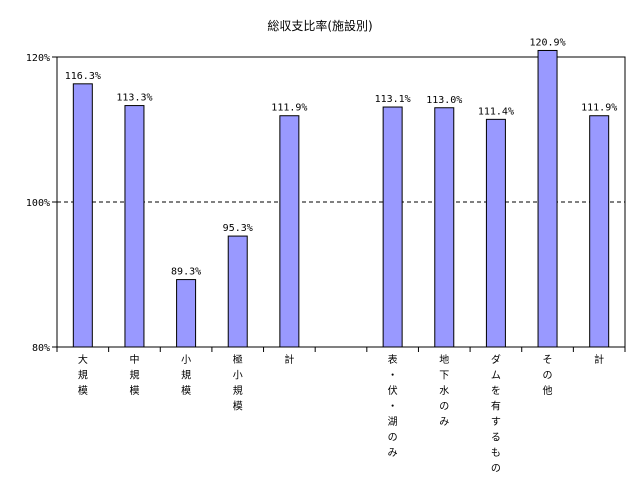 The image size is (641, 498). What do you see at coordinates (134, 98) in the screenshot?
I see `data-label: 113.3%` at bounding box center [134, 98].